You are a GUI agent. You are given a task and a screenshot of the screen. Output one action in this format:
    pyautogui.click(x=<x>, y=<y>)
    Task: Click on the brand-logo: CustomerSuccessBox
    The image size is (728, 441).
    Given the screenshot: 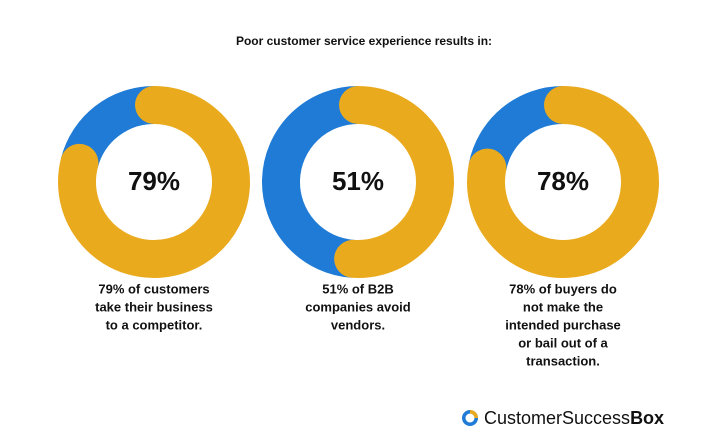 What is the action you would take?
    pyautogui.click(x=563, y=418)
    